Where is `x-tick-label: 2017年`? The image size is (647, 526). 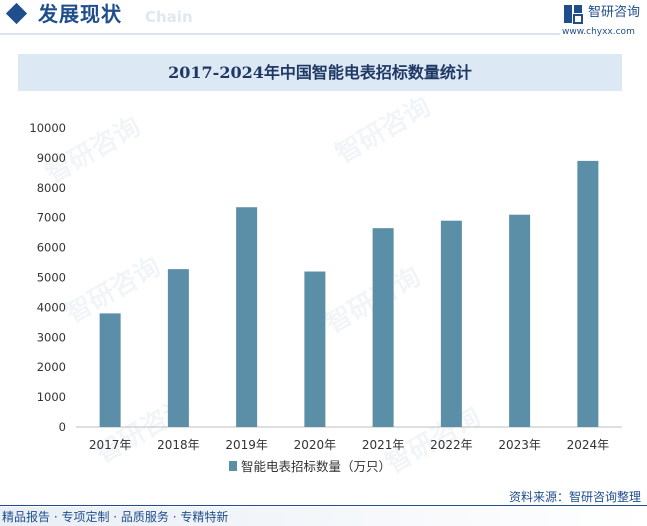
x-tick-label: 2017年 is located at coordinates (110, 445).